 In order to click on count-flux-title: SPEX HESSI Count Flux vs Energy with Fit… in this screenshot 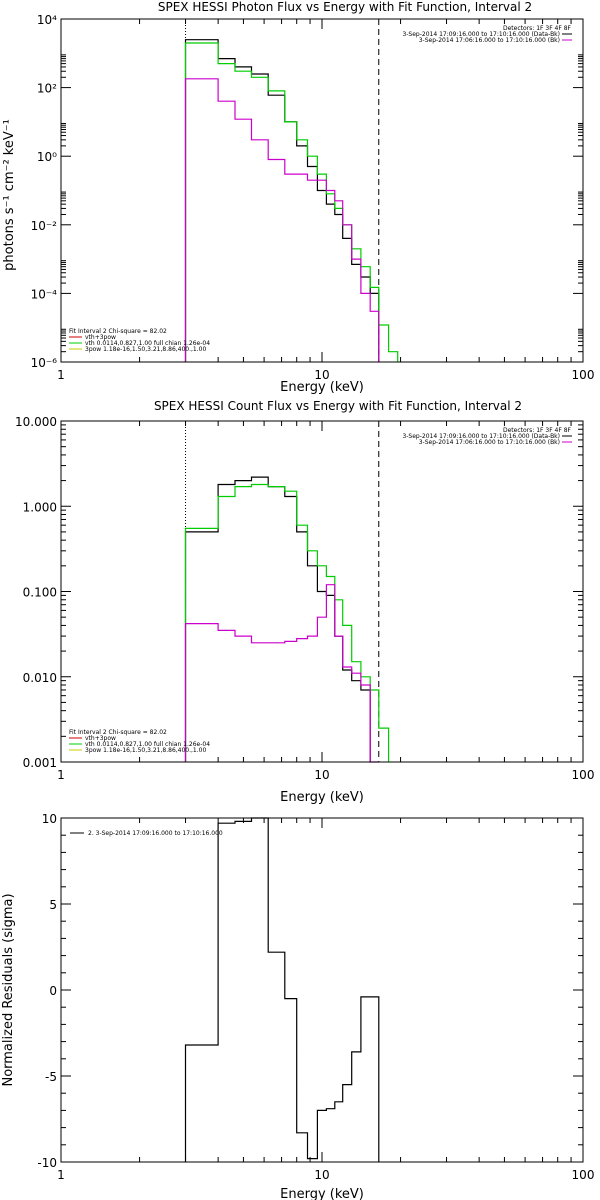, I will do `click(338, 406)`.